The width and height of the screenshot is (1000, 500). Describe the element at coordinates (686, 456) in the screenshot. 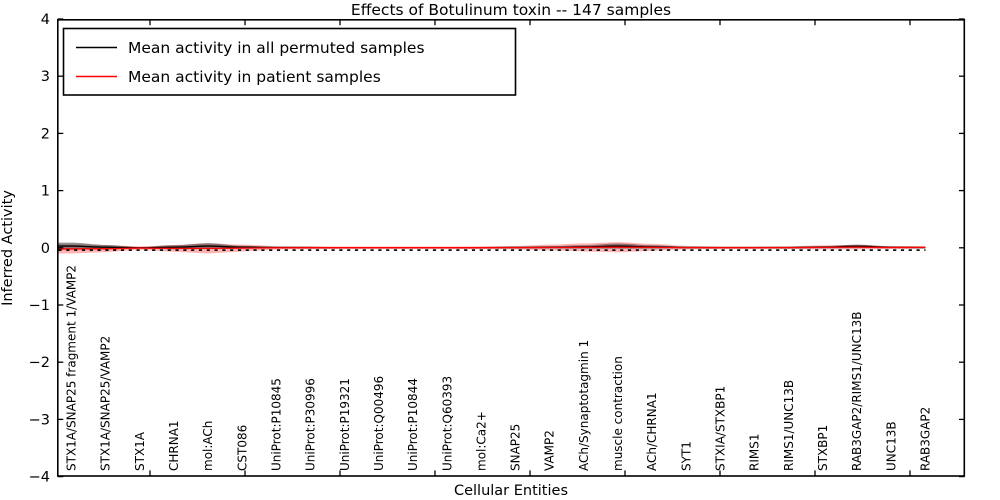

I see `x-category-label: SYT1` at that location.